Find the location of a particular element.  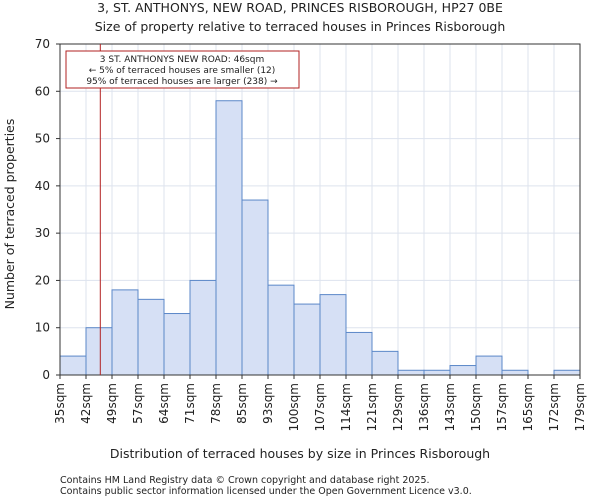

x-tick-label: 172sqm is located at coordinates (554, 407).